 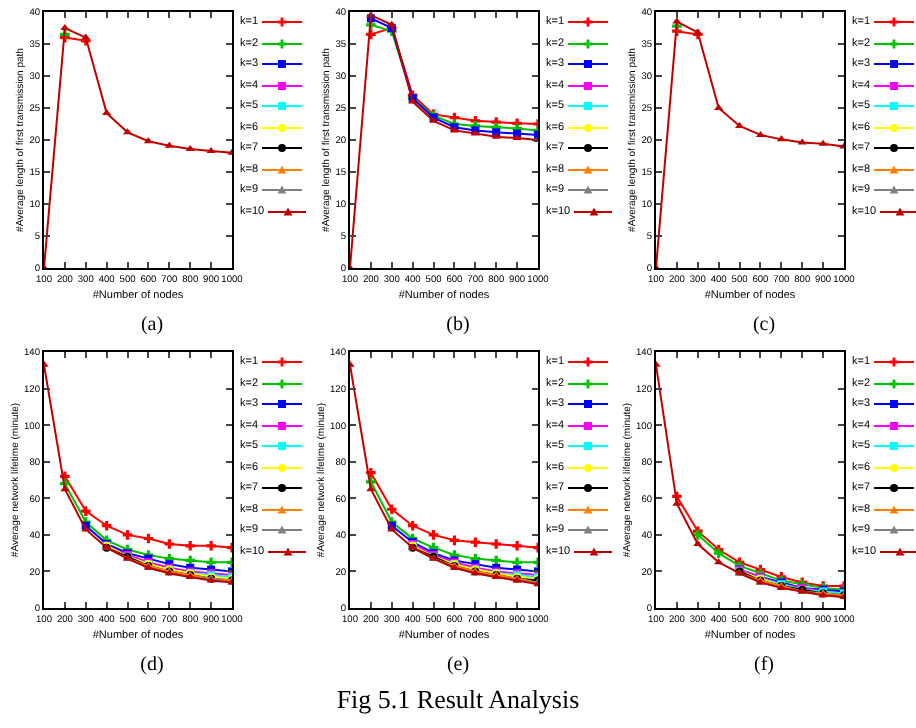 I want to click on caption: Fig 5.1 Result Analysis, so click(x=458, y=700).